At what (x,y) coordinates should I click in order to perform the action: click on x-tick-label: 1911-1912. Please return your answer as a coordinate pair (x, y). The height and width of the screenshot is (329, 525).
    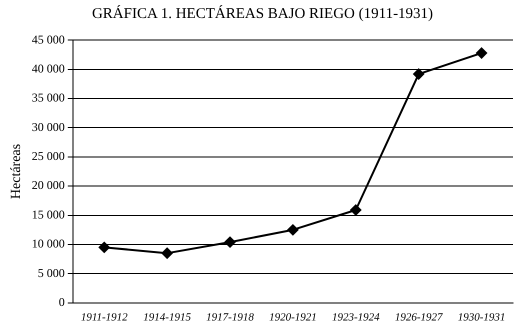
    Looking at the image, I should click on (104, 317).